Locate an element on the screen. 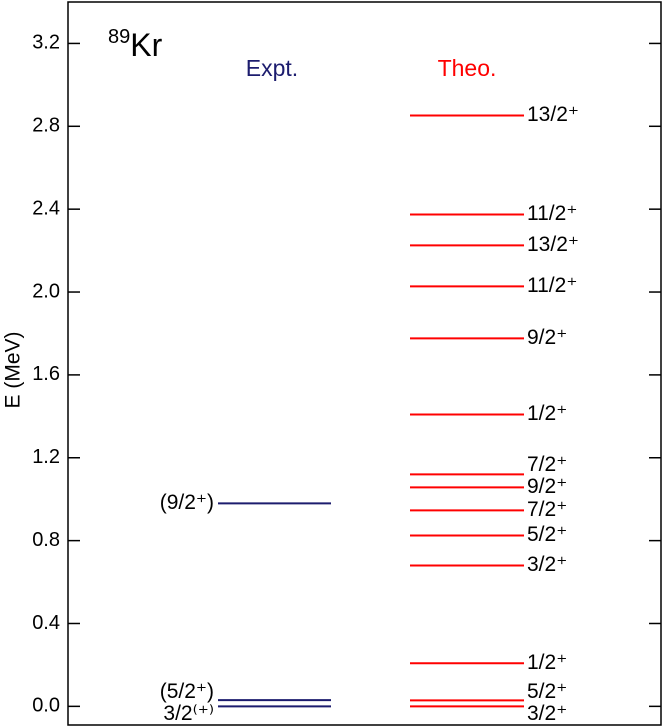 The width and height of the screenshot is (664, 728). mass-number: 89 is located at coordinates (119, 37).